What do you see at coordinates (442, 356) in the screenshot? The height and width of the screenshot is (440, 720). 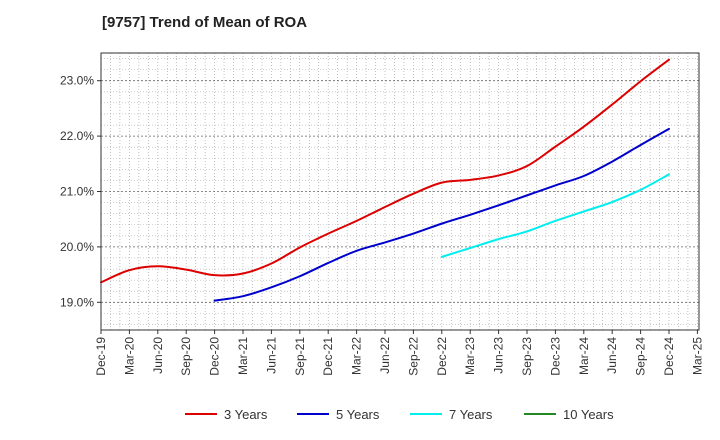 I see `x-tick-label: Dec-22` at bounding box center [442, 356].